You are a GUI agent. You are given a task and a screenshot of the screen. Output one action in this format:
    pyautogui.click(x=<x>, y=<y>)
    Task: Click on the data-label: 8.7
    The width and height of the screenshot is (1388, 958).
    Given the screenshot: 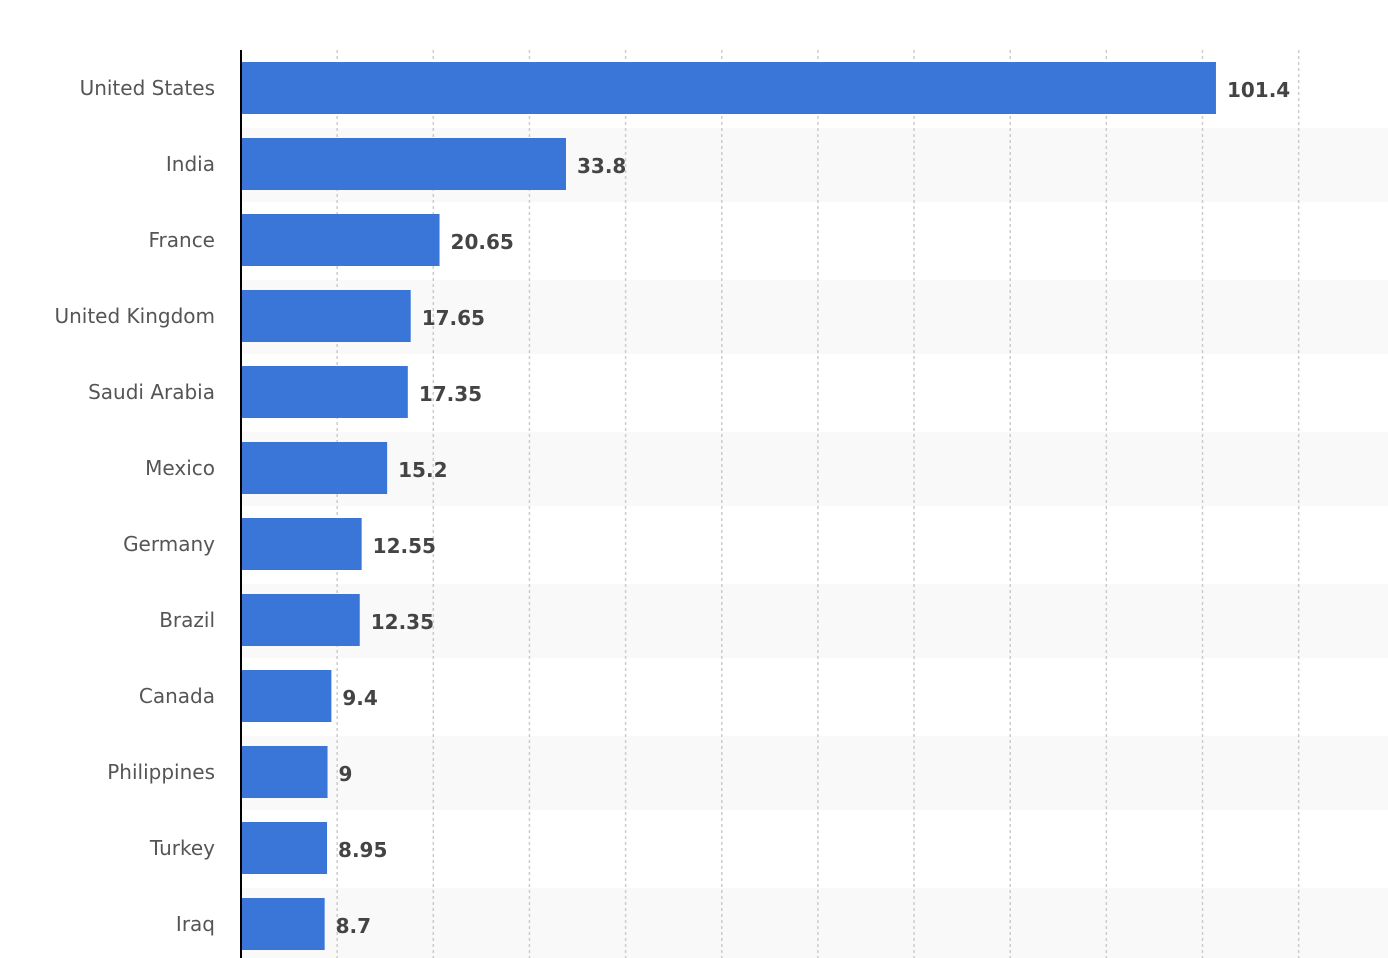 What is the action you would take?
    pyautogui.click(x=353, y=926)
    